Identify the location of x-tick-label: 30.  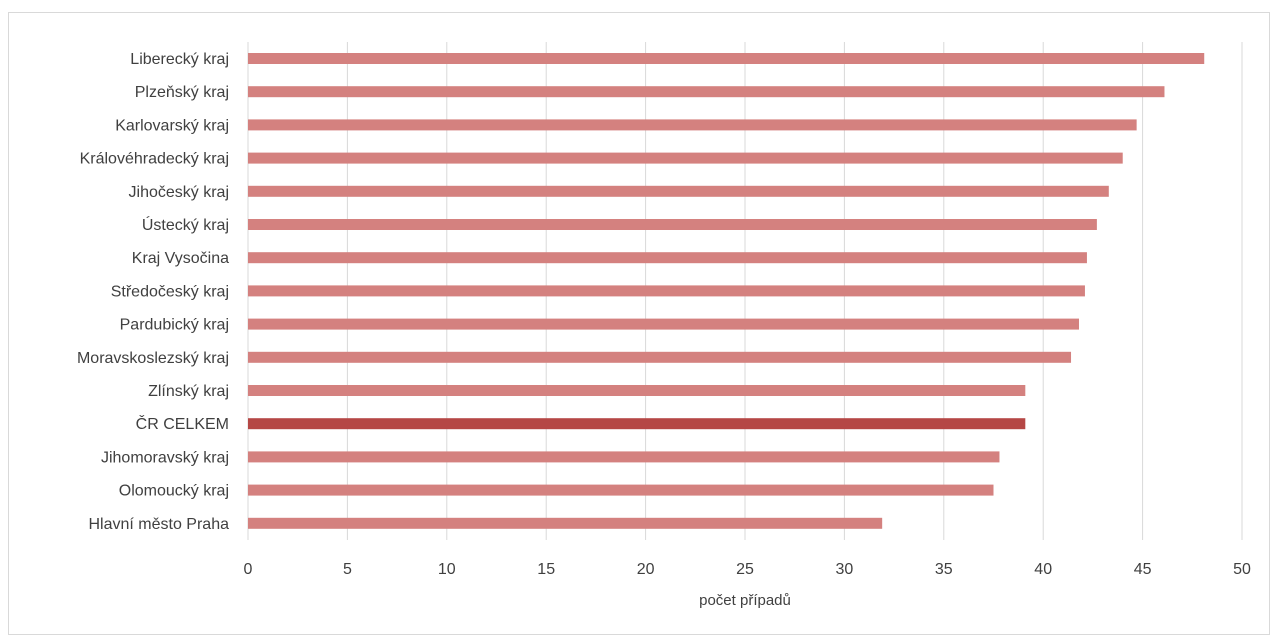
(845, 569).